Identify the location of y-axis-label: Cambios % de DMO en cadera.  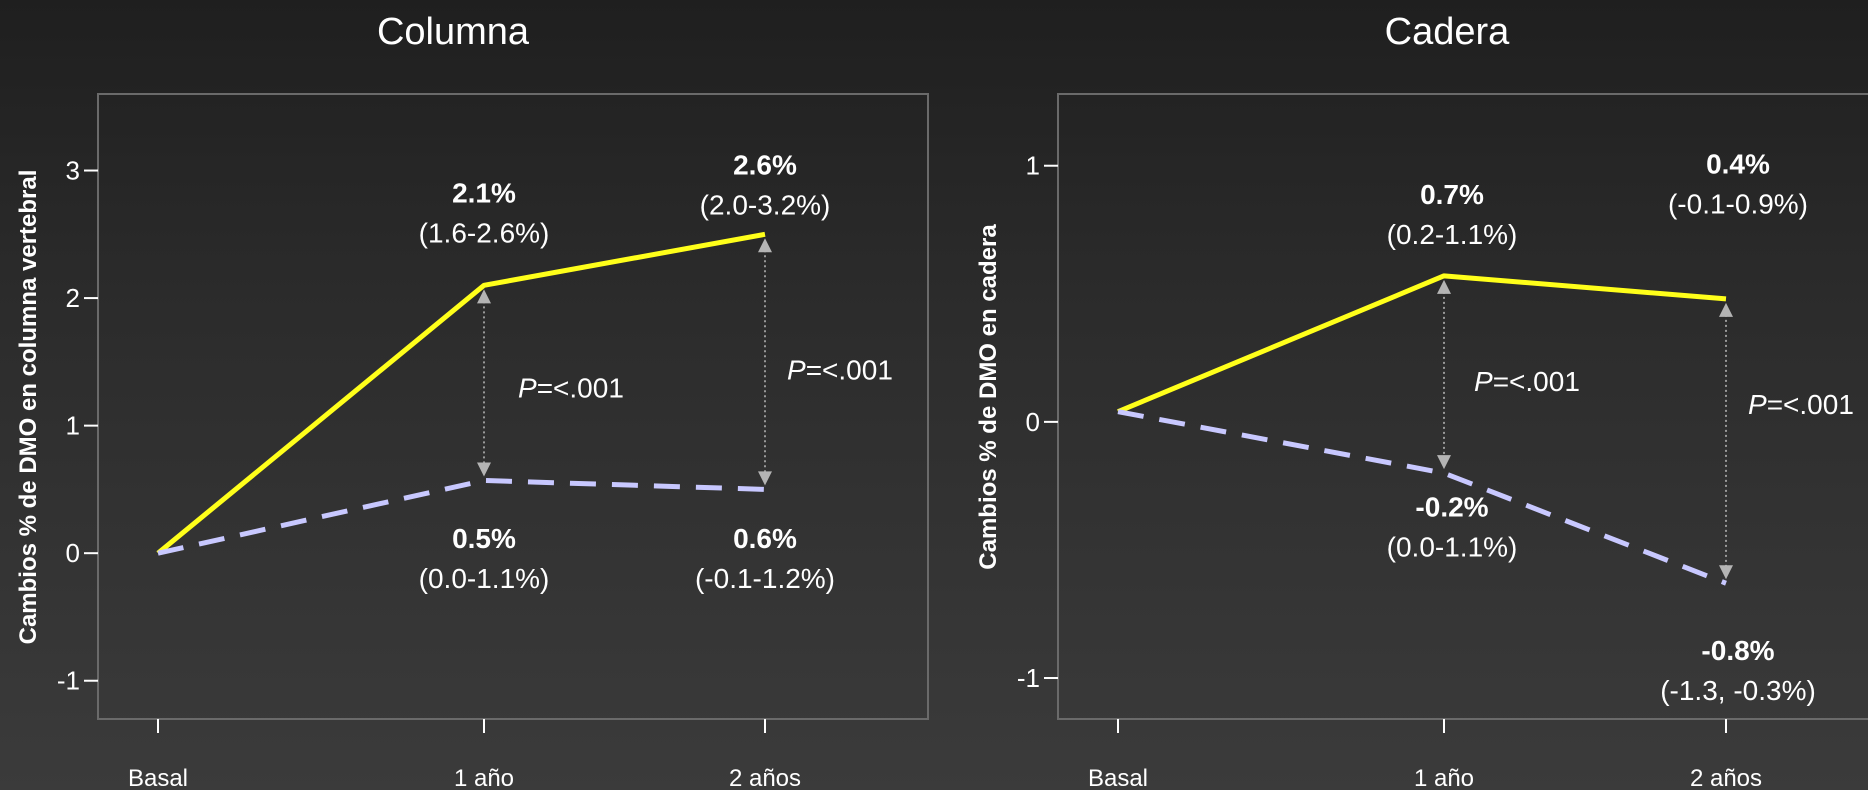
(988, 397).